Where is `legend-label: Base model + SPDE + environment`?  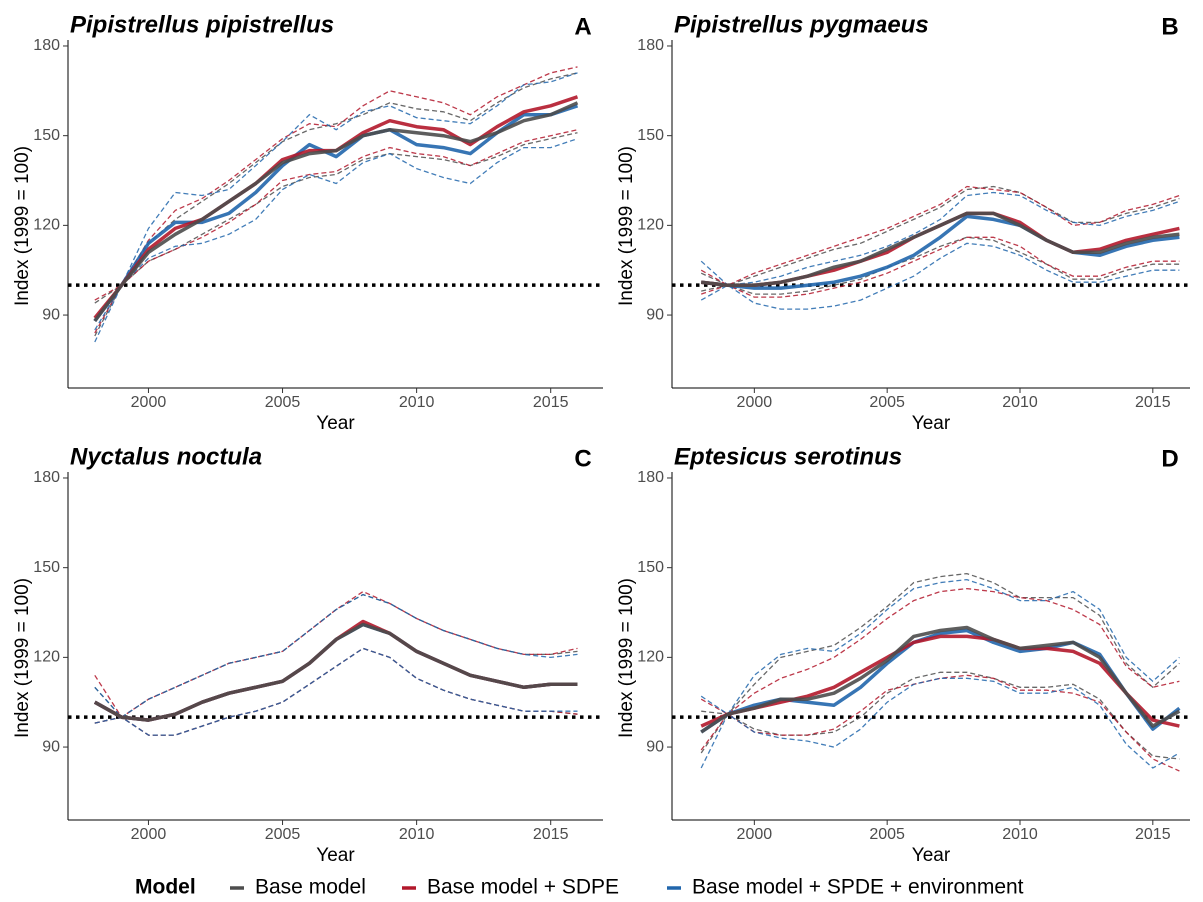 legend-label: Base model + SPDE + environment is located at coordinates (858, 887).